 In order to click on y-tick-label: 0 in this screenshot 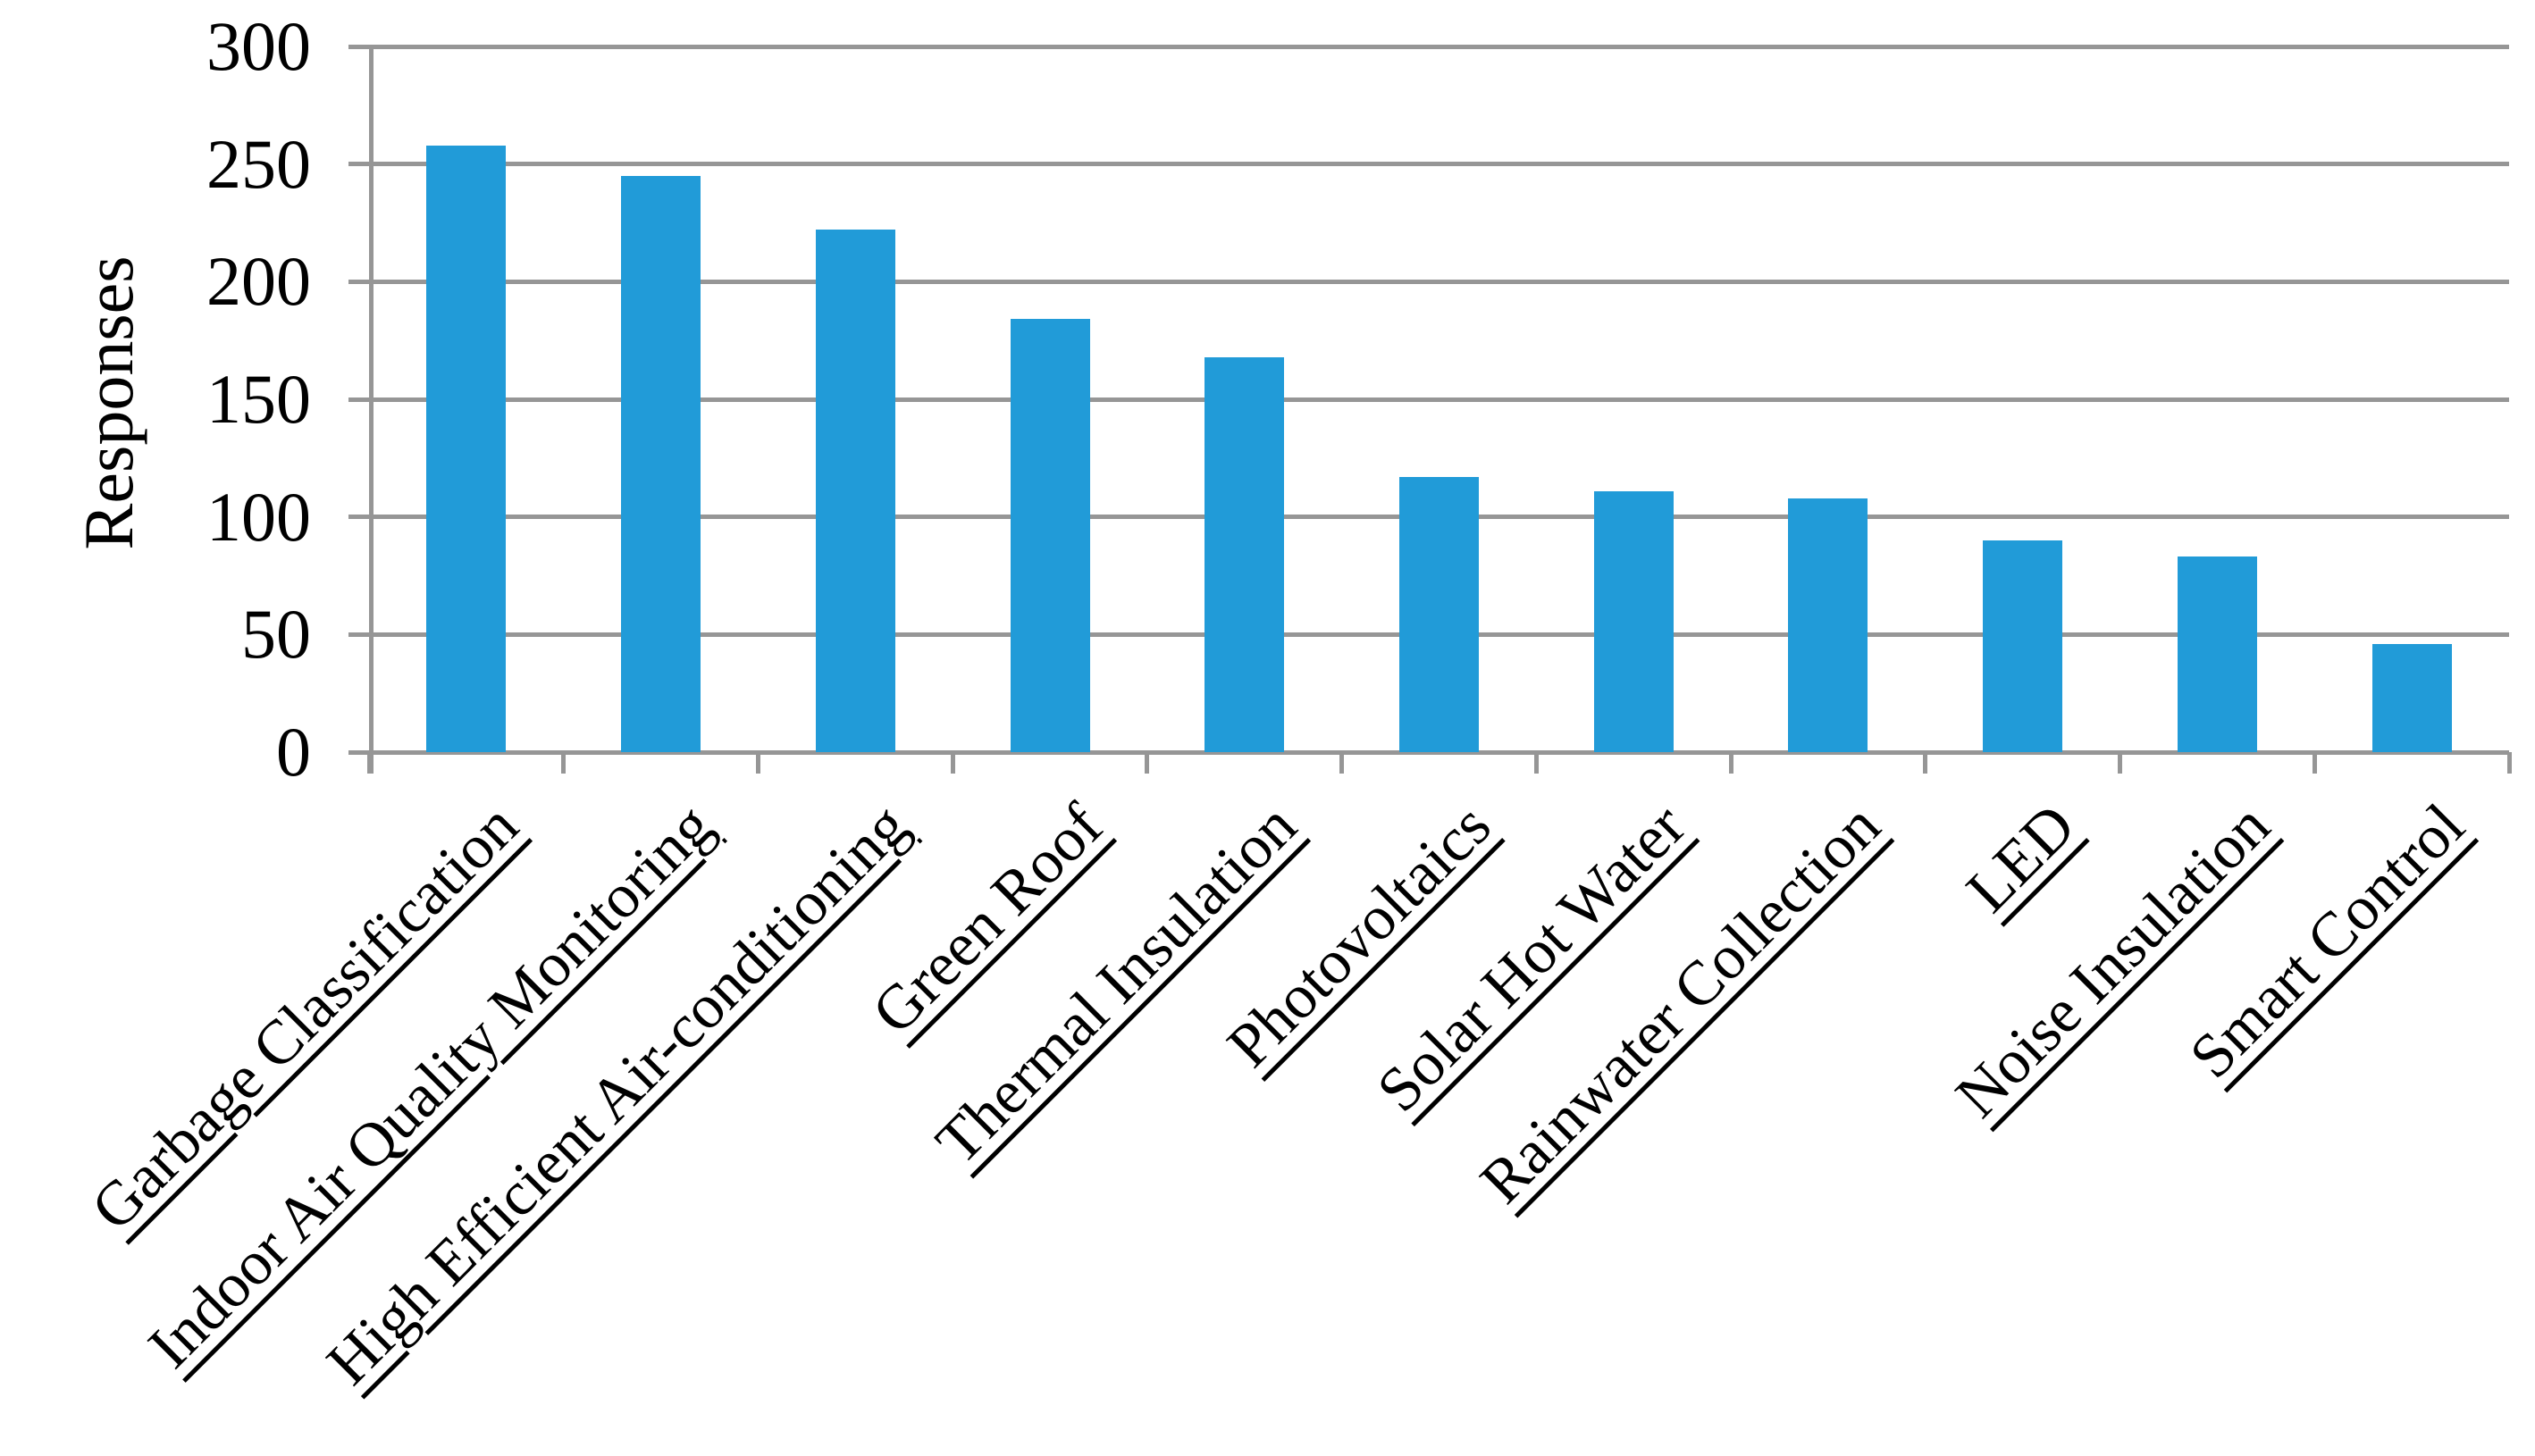, I will do `click(293, 752)`.